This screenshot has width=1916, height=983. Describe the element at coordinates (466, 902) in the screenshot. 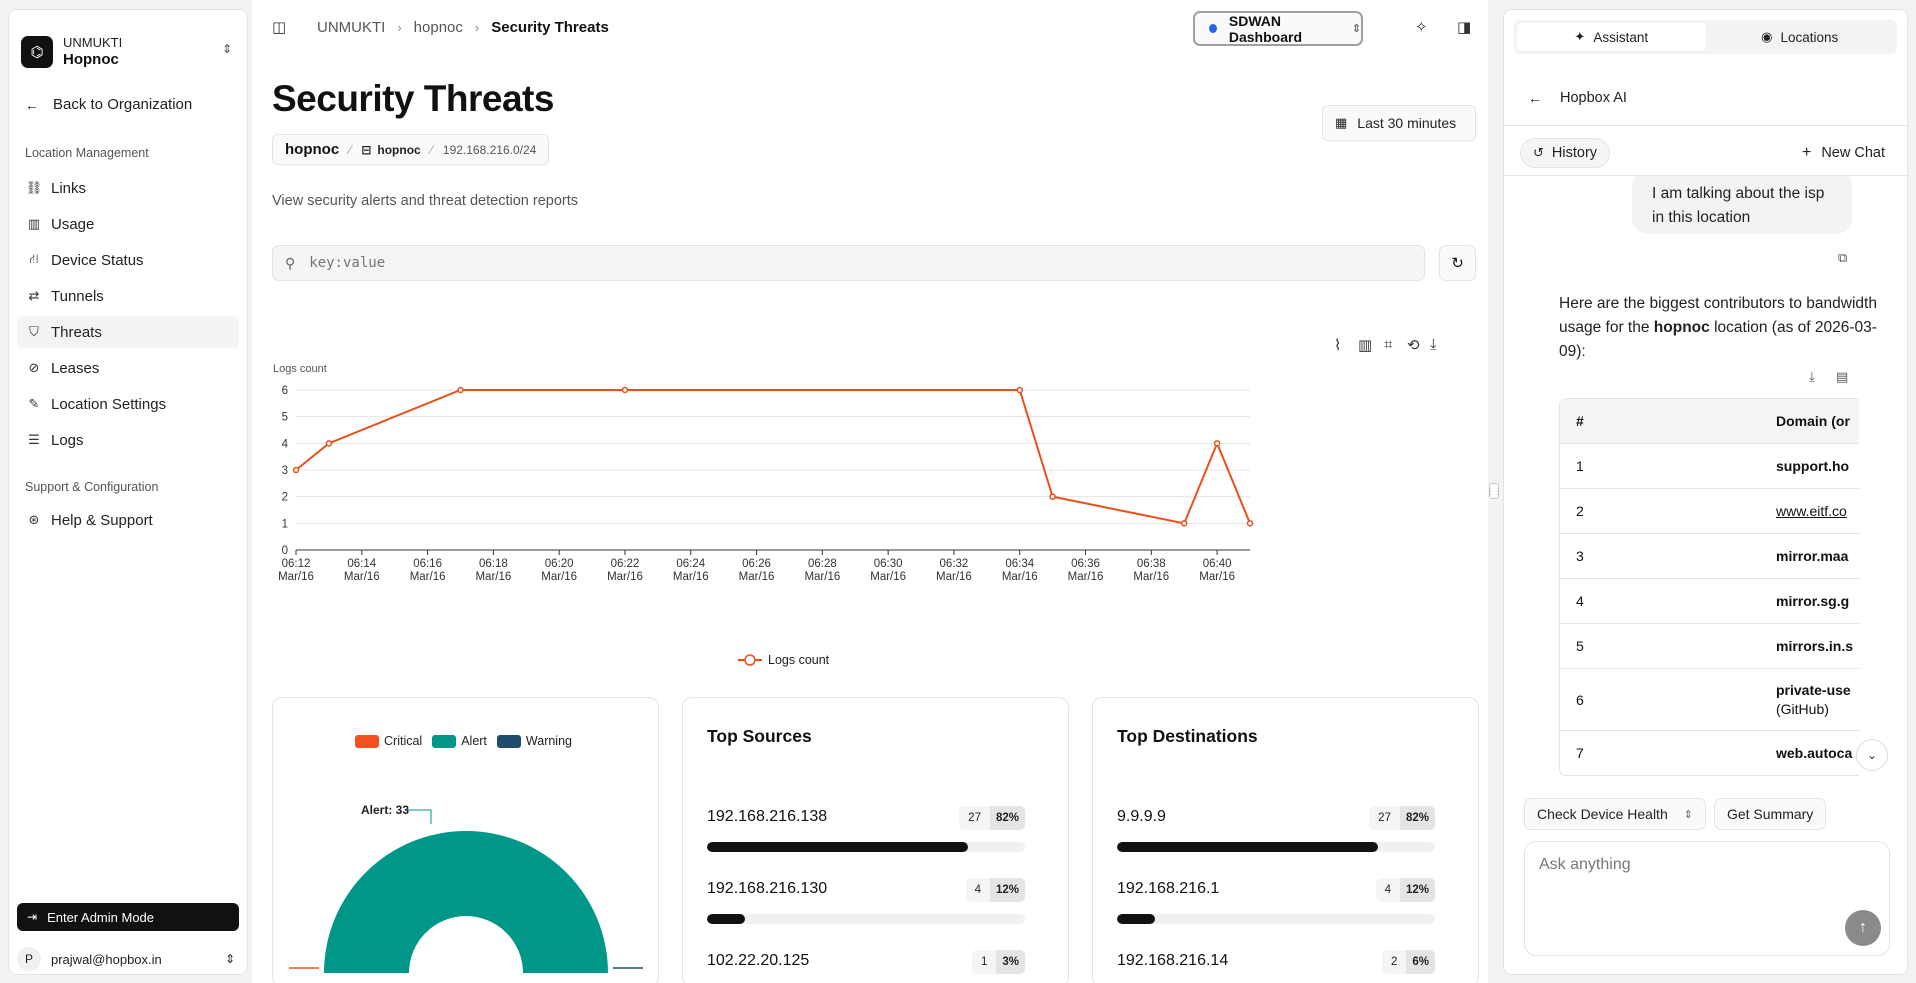

I see `gauge-alert-segment` at that location.